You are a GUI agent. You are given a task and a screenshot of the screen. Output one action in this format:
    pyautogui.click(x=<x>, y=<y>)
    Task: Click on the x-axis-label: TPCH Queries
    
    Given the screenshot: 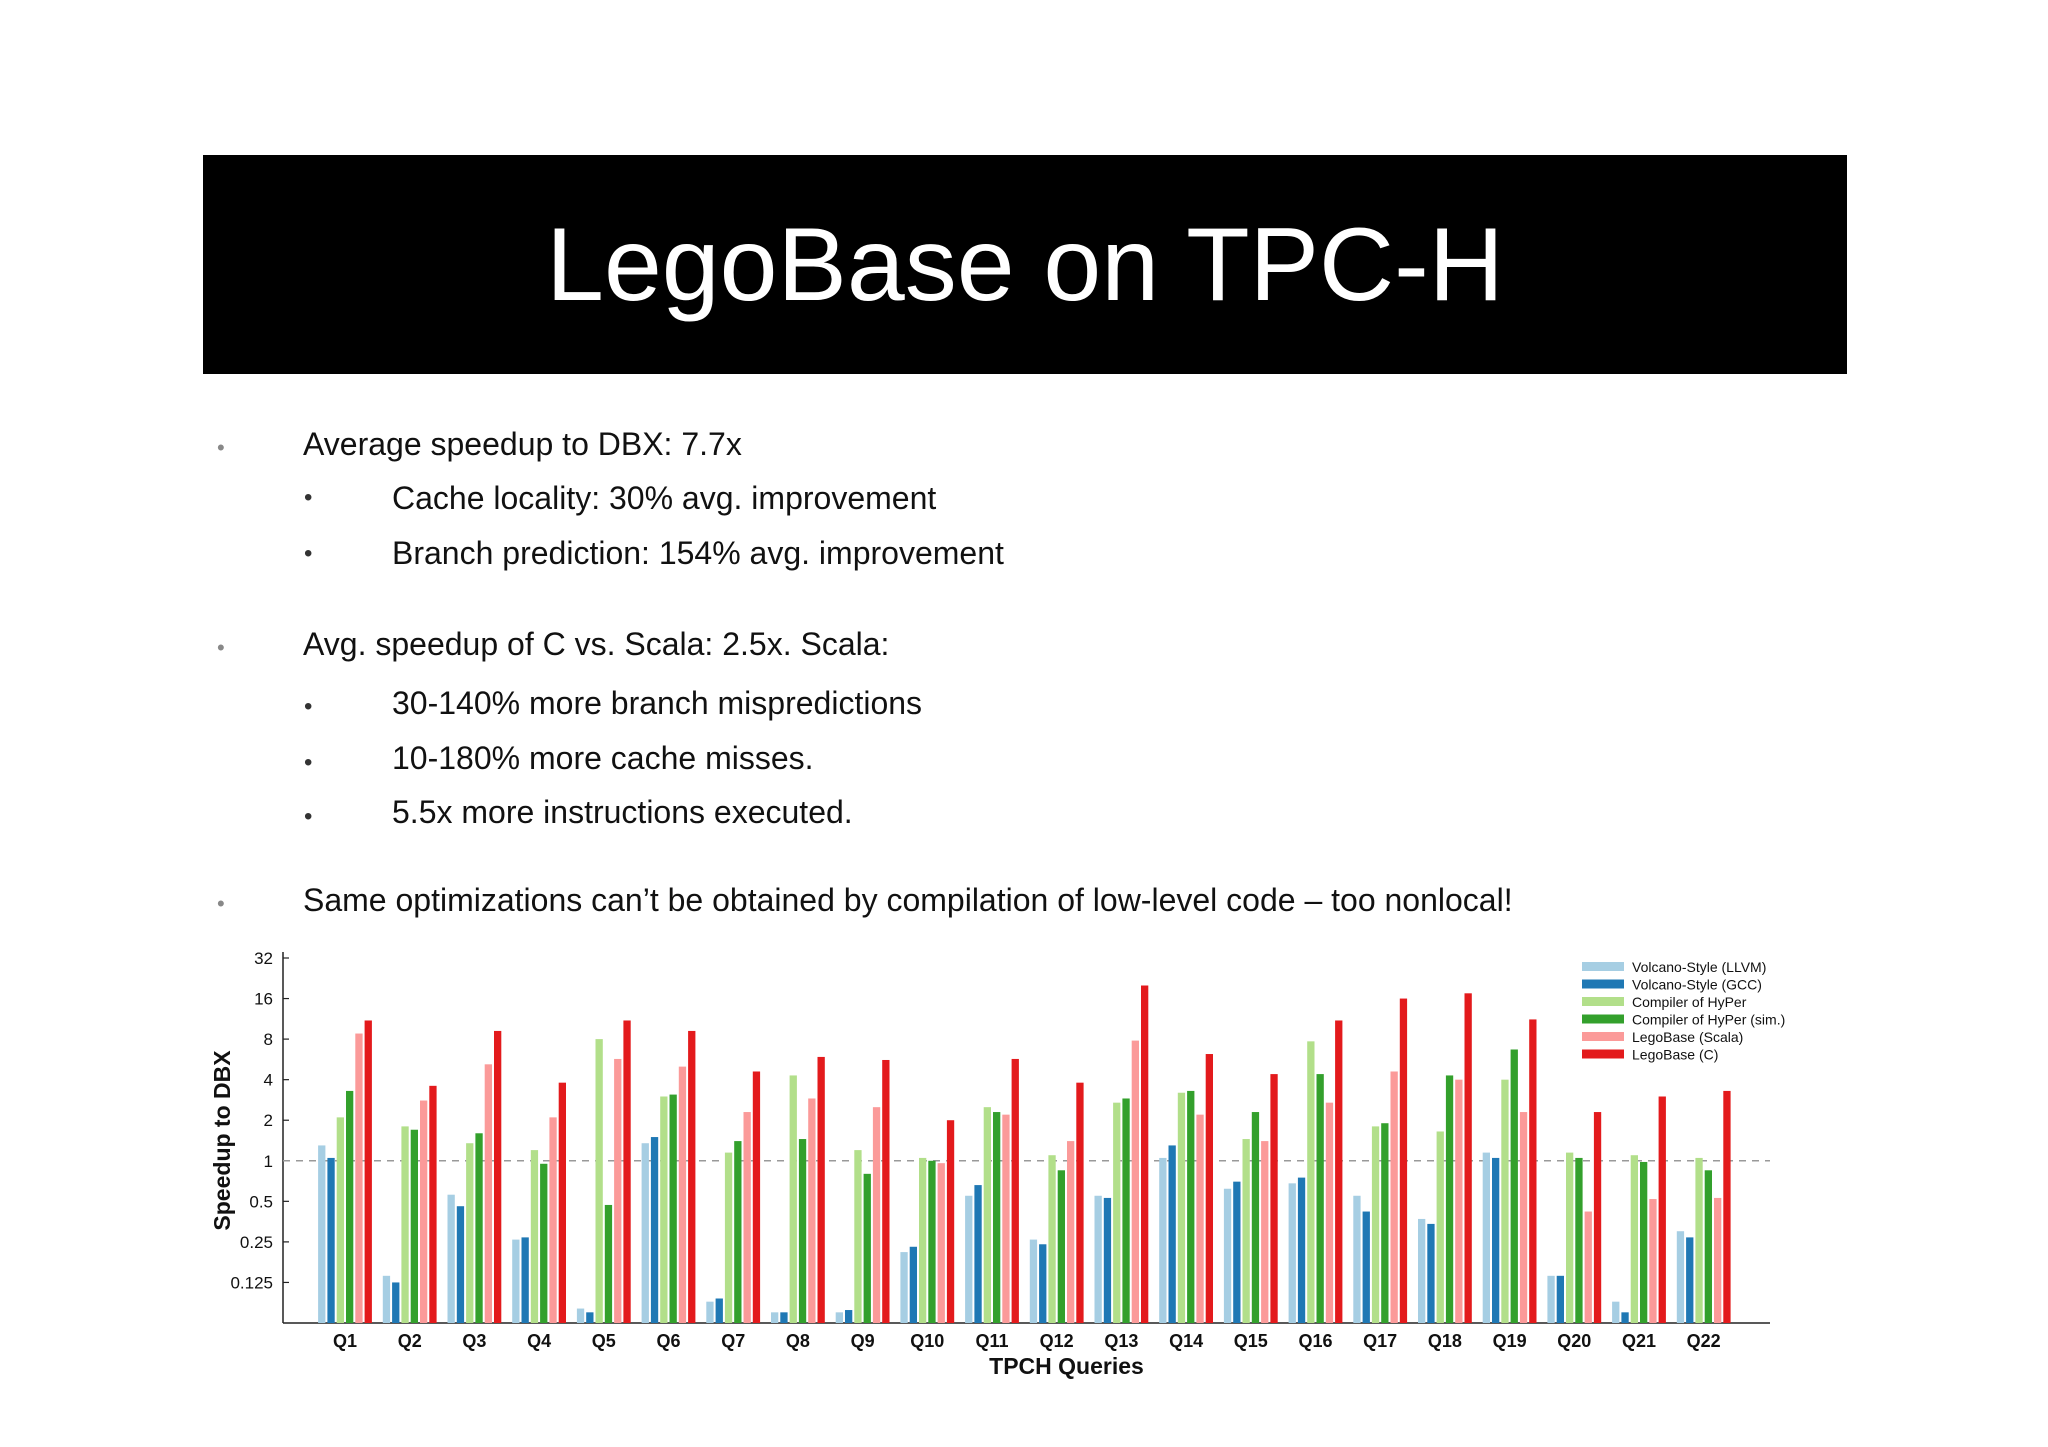 What is the action you would take?
    pyautogui.click(x=1066, y=1366)
    